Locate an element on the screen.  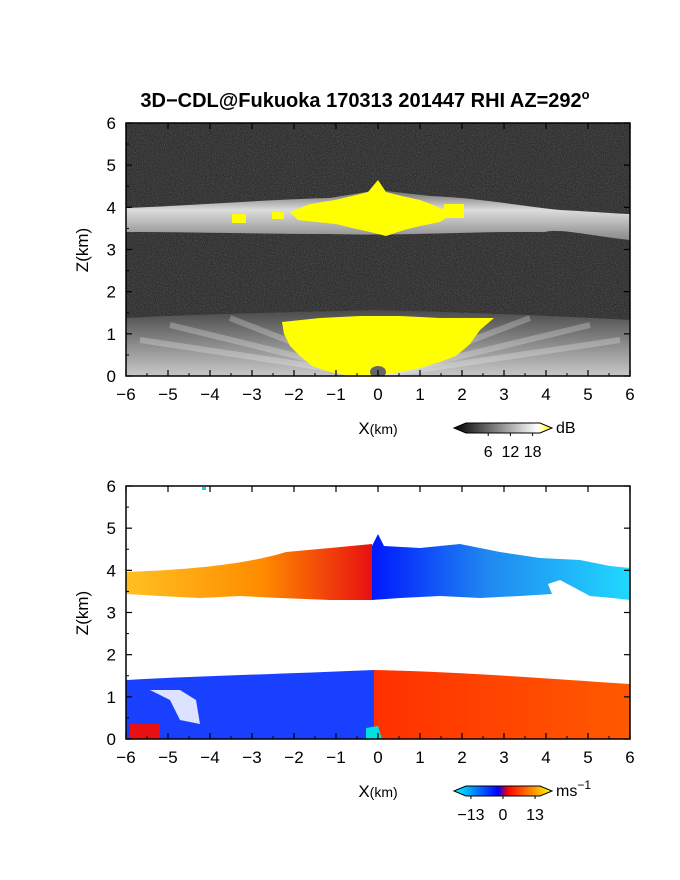
velocity-ylabel: Z(km) is located at coordinates (82, 613).